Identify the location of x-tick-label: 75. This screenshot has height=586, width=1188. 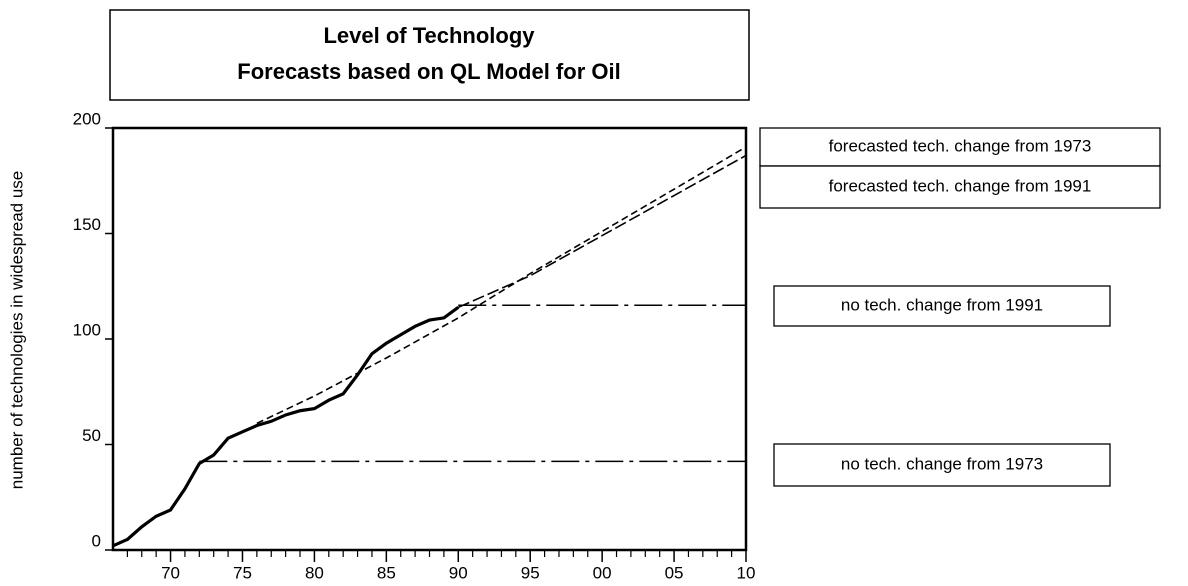
(242, 572).